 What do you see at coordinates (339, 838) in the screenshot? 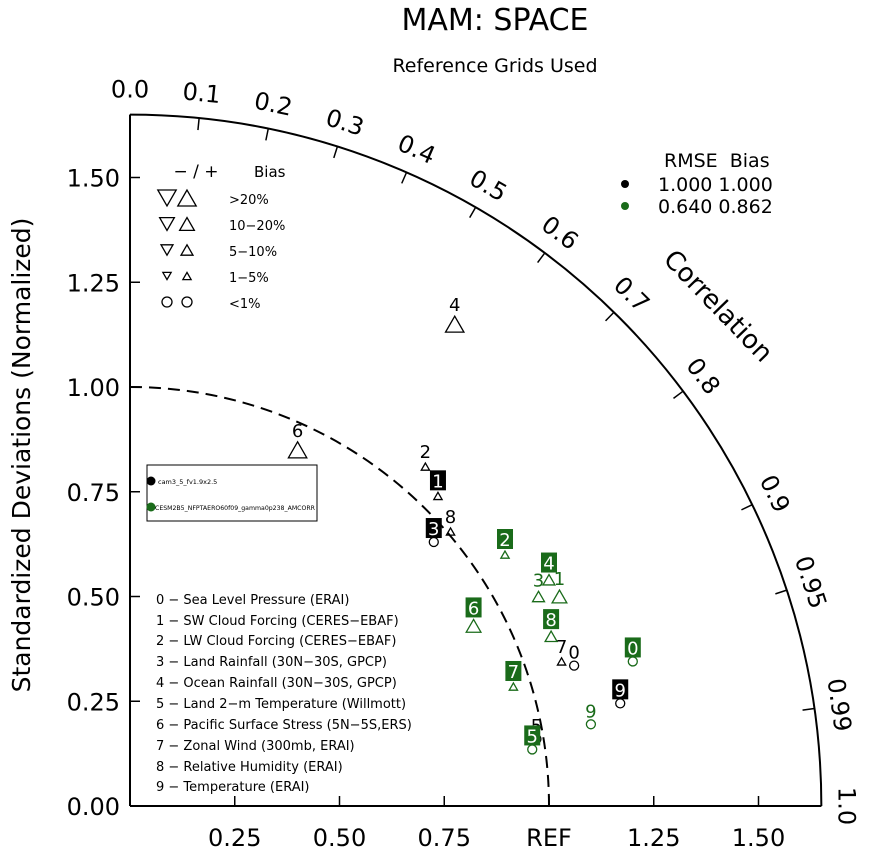
I see `x-tick-label: 0.50` at bounding box center [339, 838].